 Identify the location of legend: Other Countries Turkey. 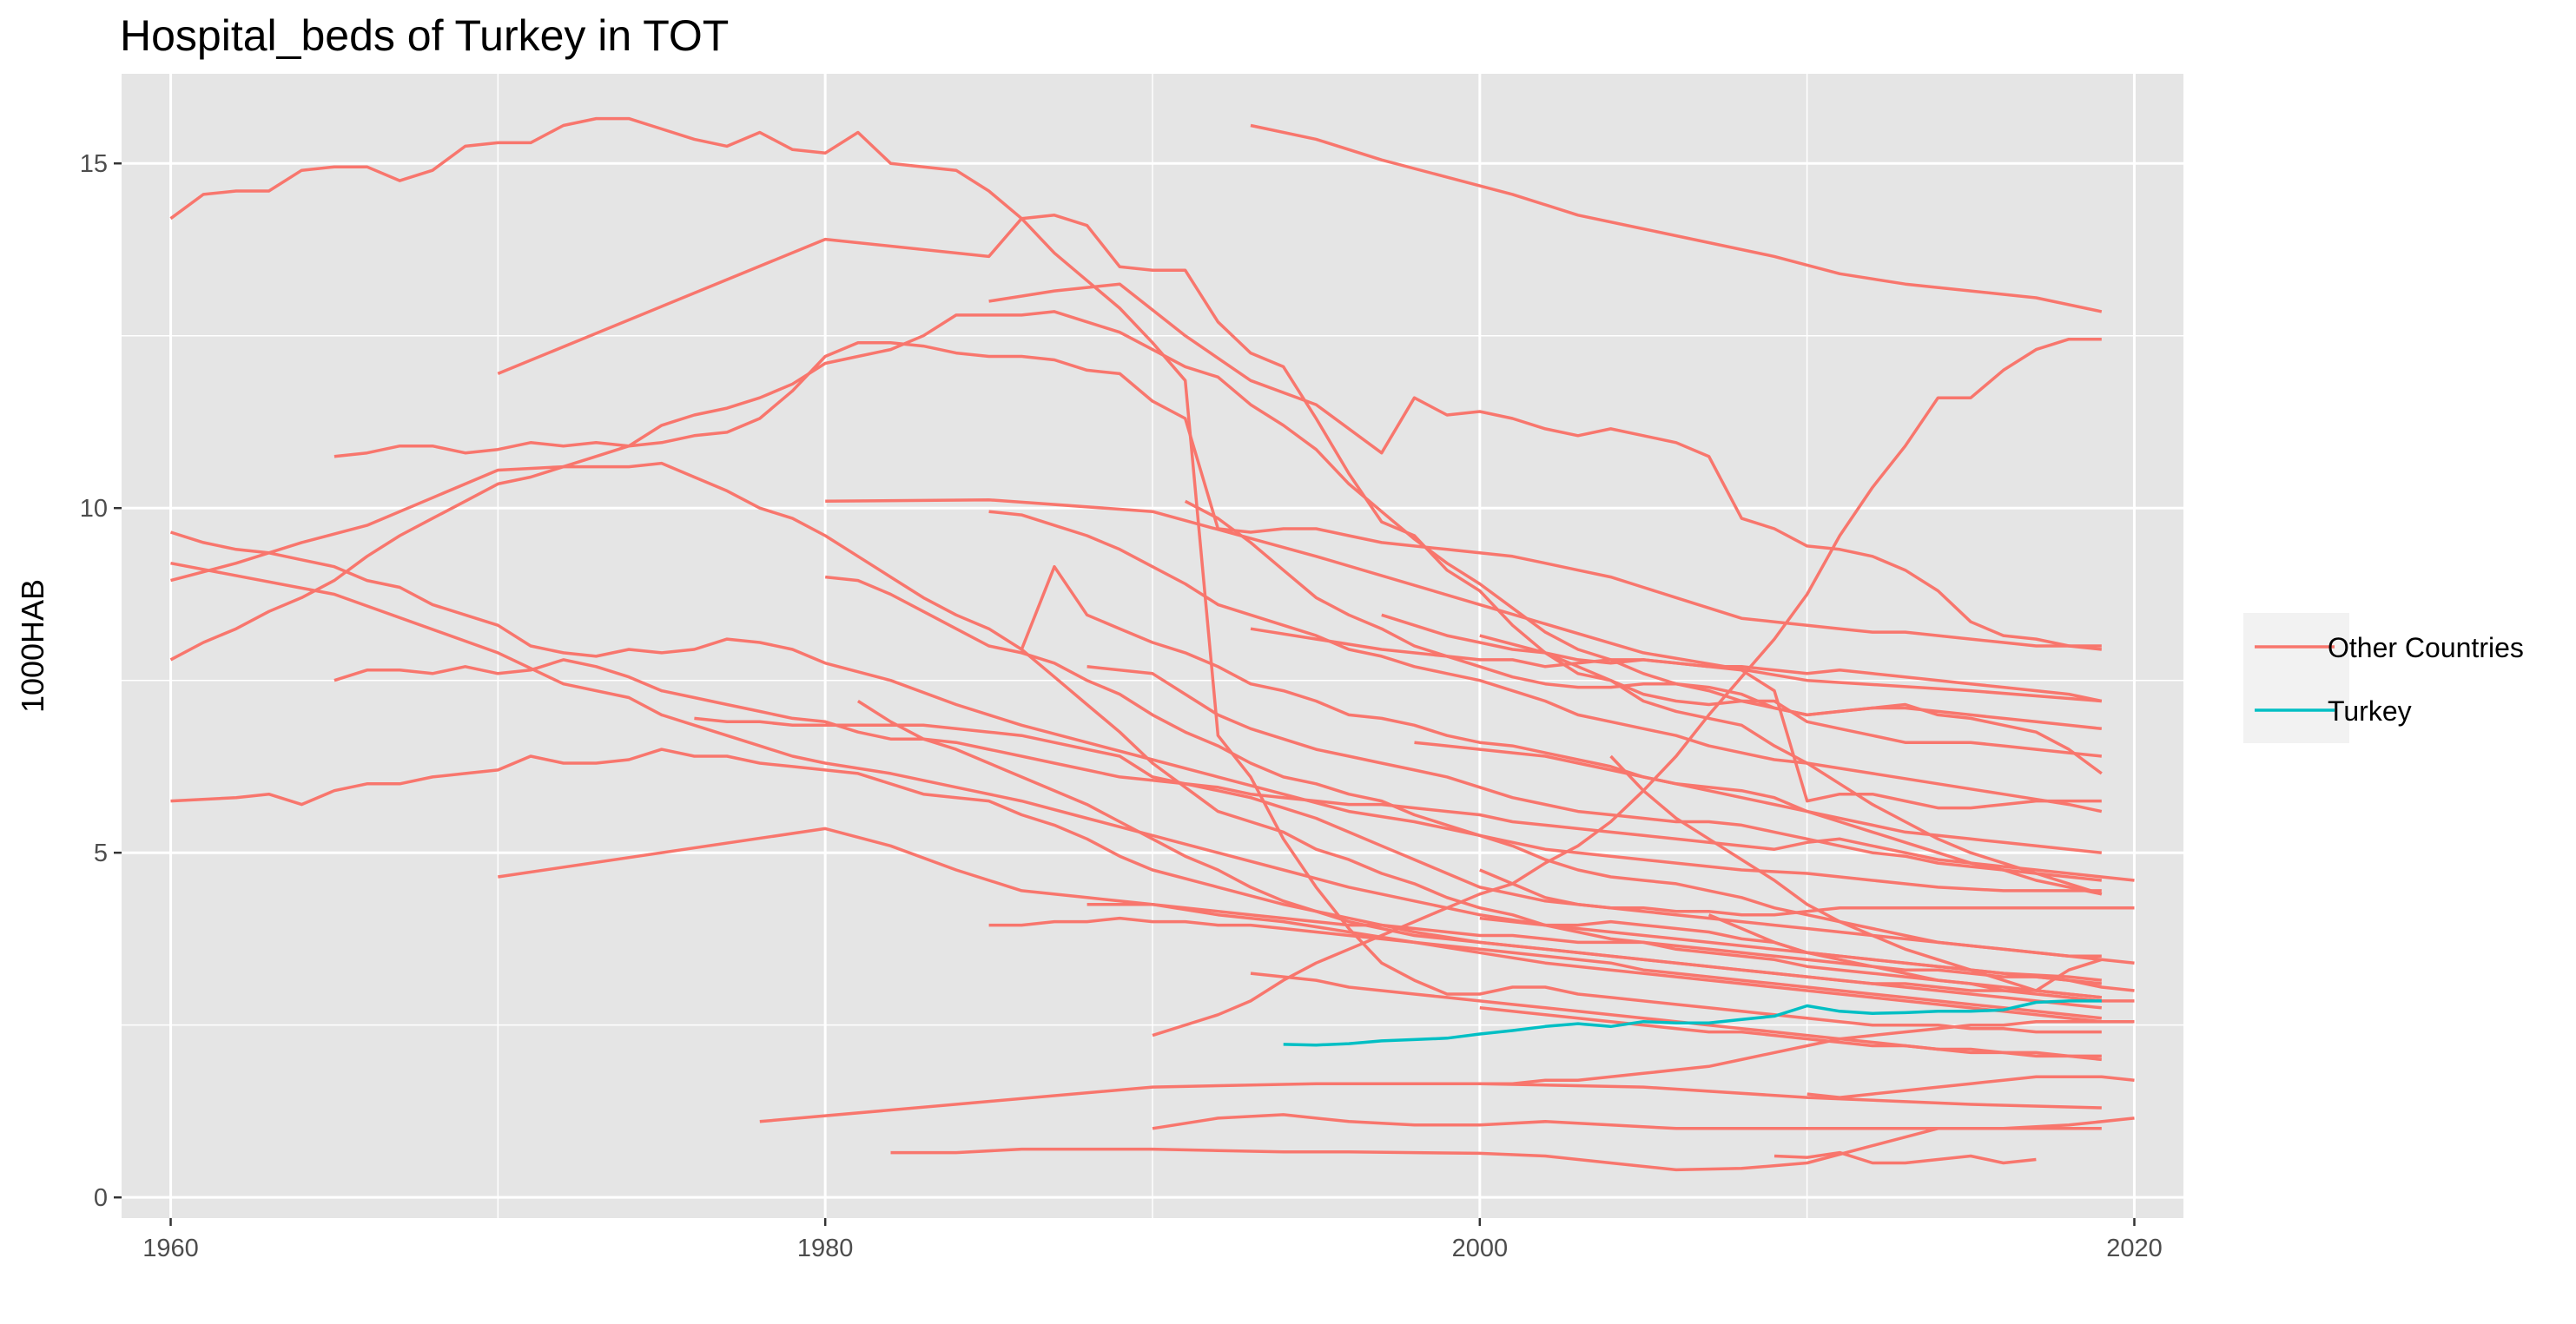
(2383, 678).